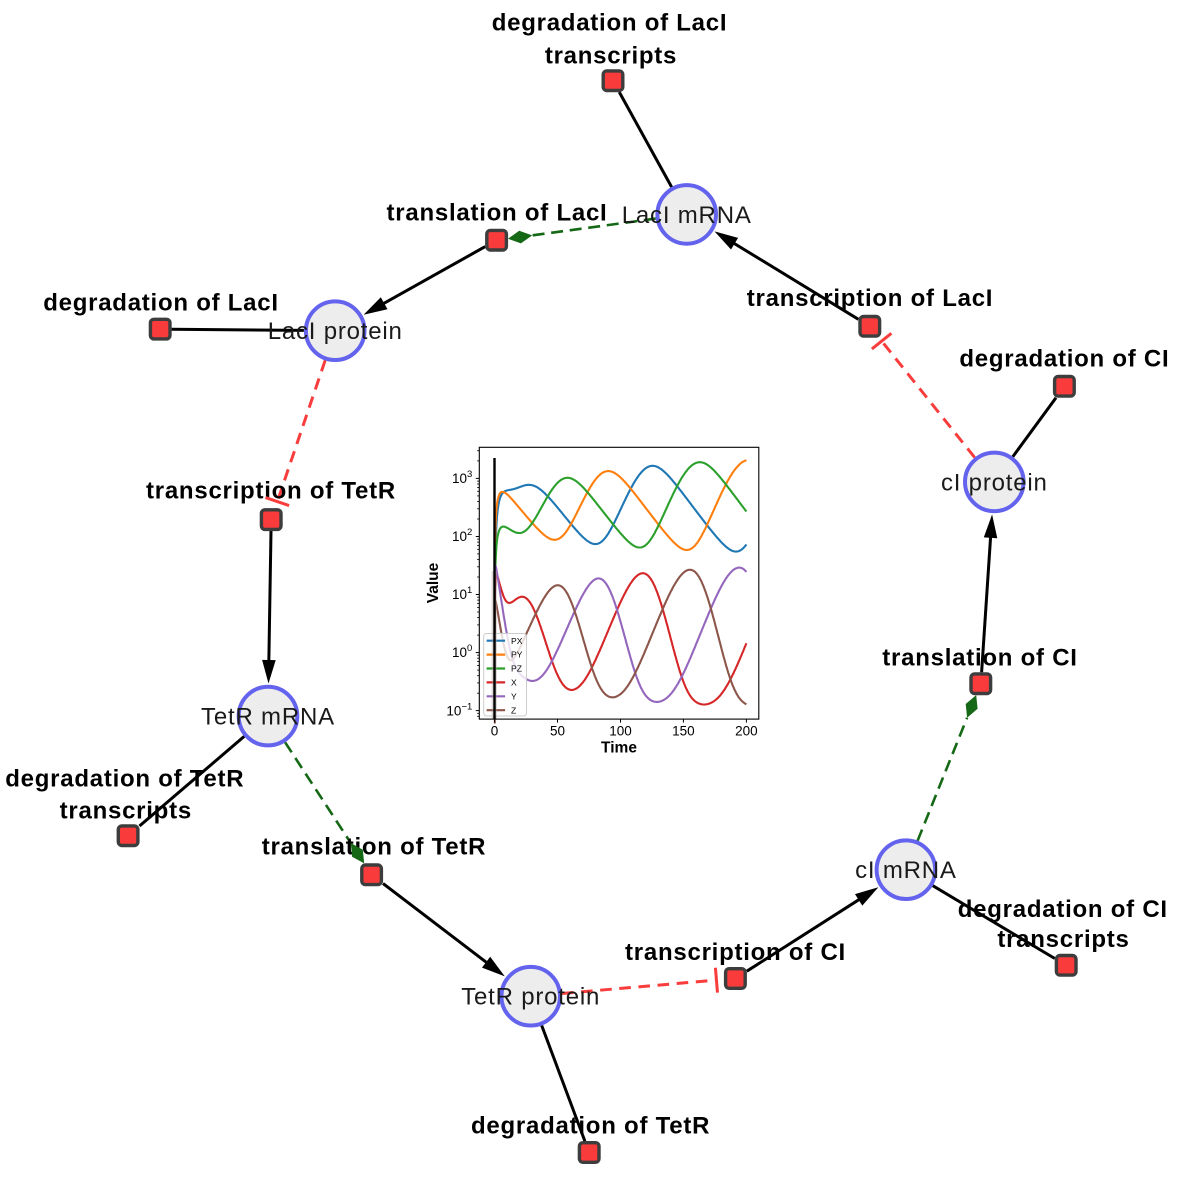 The height and width of the screenshot is (1200, 1189). Describe the element at coordinates (513, 710) in the screenshot. I see `svg-text: Z` at that location.